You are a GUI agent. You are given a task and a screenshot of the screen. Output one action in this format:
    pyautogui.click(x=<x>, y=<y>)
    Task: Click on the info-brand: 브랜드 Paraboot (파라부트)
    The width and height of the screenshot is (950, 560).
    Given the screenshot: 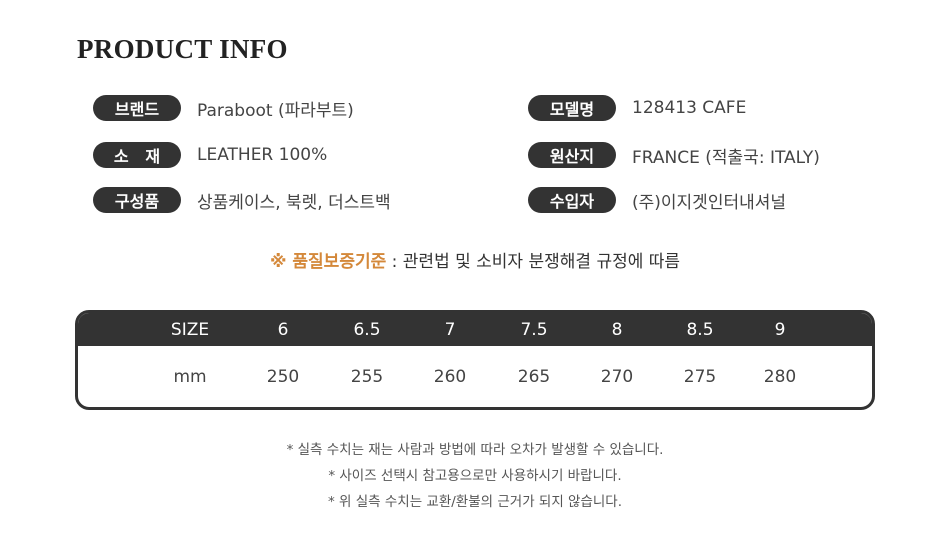 What is the action you would take?
    pyautogui.click(x=223, y=108)
    